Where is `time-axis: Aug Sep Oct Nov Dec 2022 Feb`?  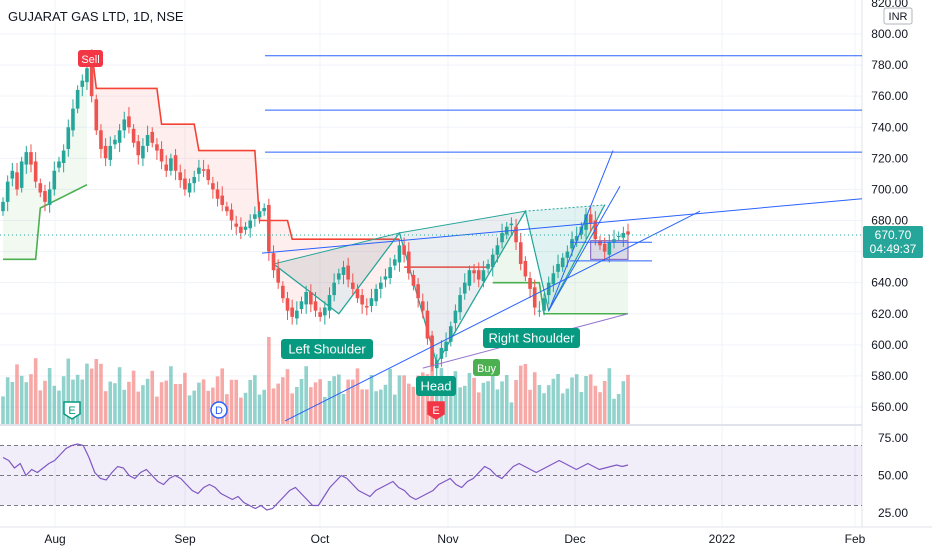 time-axis: Aug Sep Oct Nov Dec 2022 Feb is located at coordinates (454, 539).